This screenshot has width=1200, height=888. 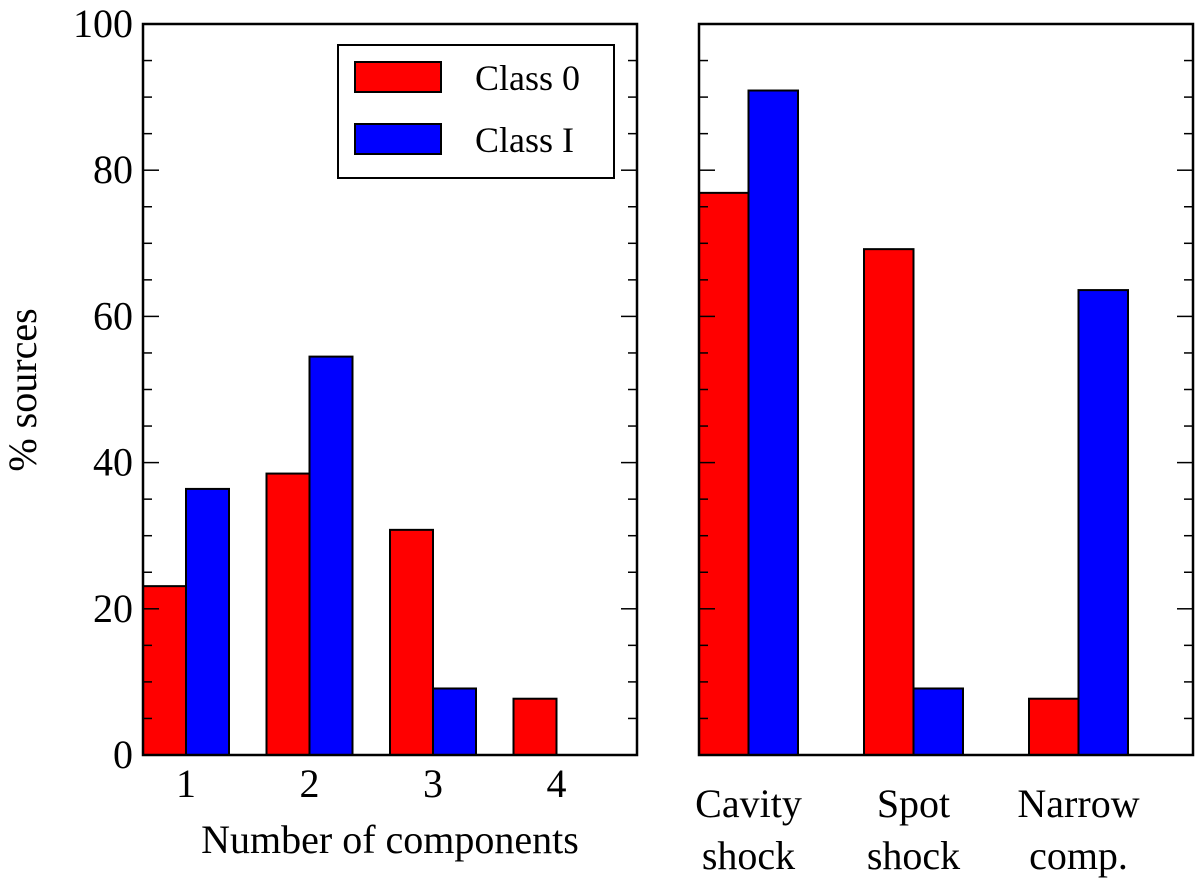 What do you see at coordinates (390, 839) in the screenshot?
I see `x-axis-label: Number of components` at bounding box center [390, 839].